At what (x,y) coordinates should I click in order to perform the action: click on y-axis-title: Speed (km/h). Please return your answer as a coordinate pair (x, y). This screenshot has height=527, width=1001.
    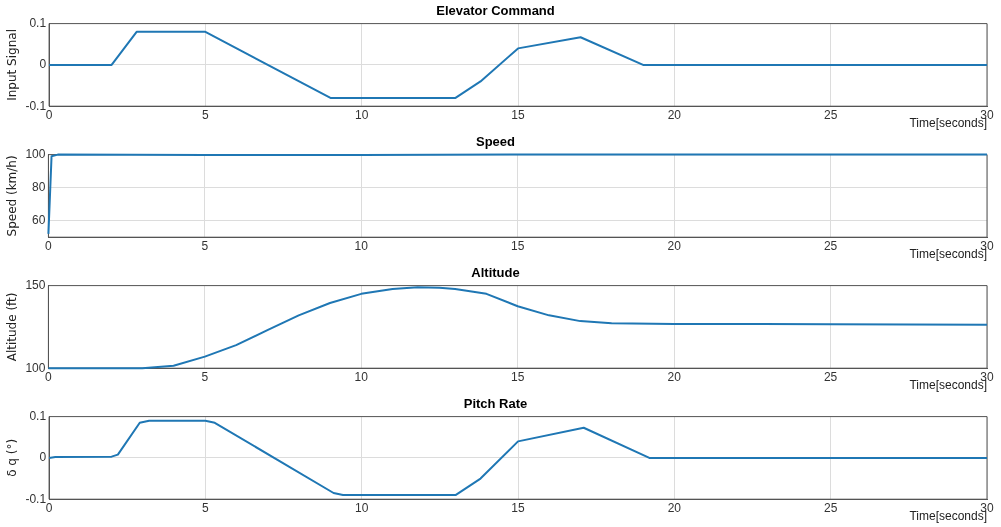
    Looking at the image, I should click on (12, 196).